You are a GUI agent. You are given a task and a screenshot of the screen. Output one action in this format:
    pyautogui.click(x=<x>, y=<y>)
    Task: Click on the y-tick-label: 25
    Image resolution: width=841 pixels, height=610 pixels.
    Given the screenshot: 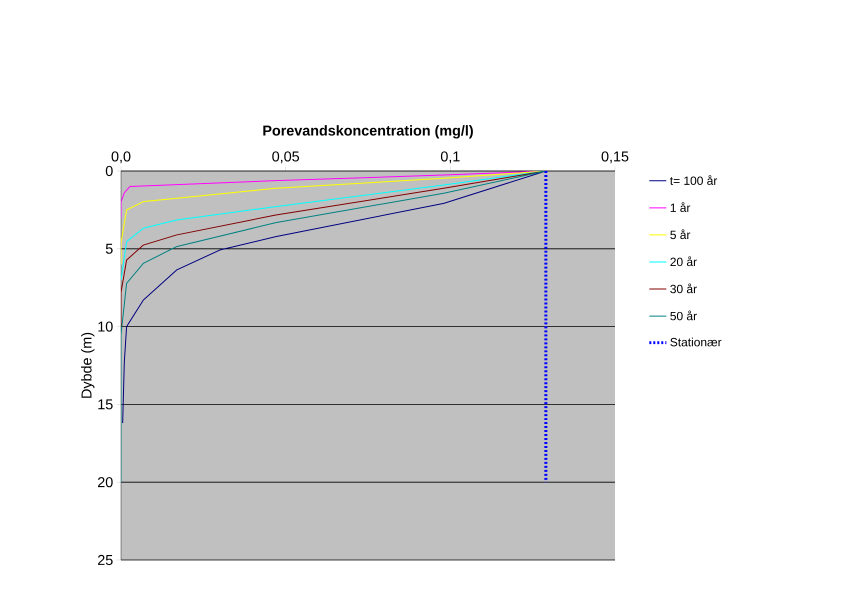 What is the action you would take?
    pyautogui.click(x=105, y=560)
    